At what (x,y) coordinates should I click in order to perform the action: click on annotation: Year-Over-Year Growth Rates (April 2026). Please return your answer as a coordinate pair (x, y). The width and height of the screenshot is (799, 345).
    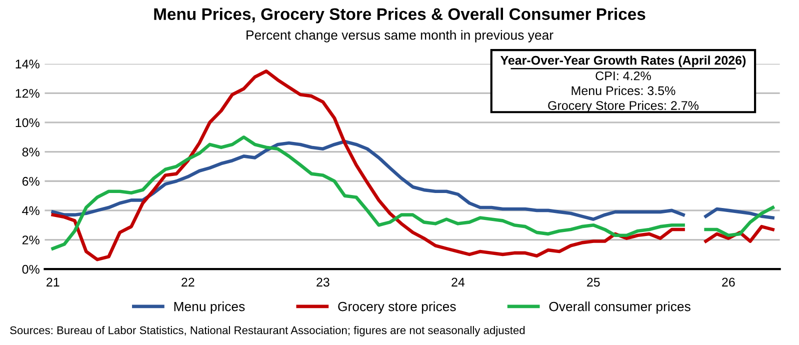
    Looking at the image, I should click on (623, 62).